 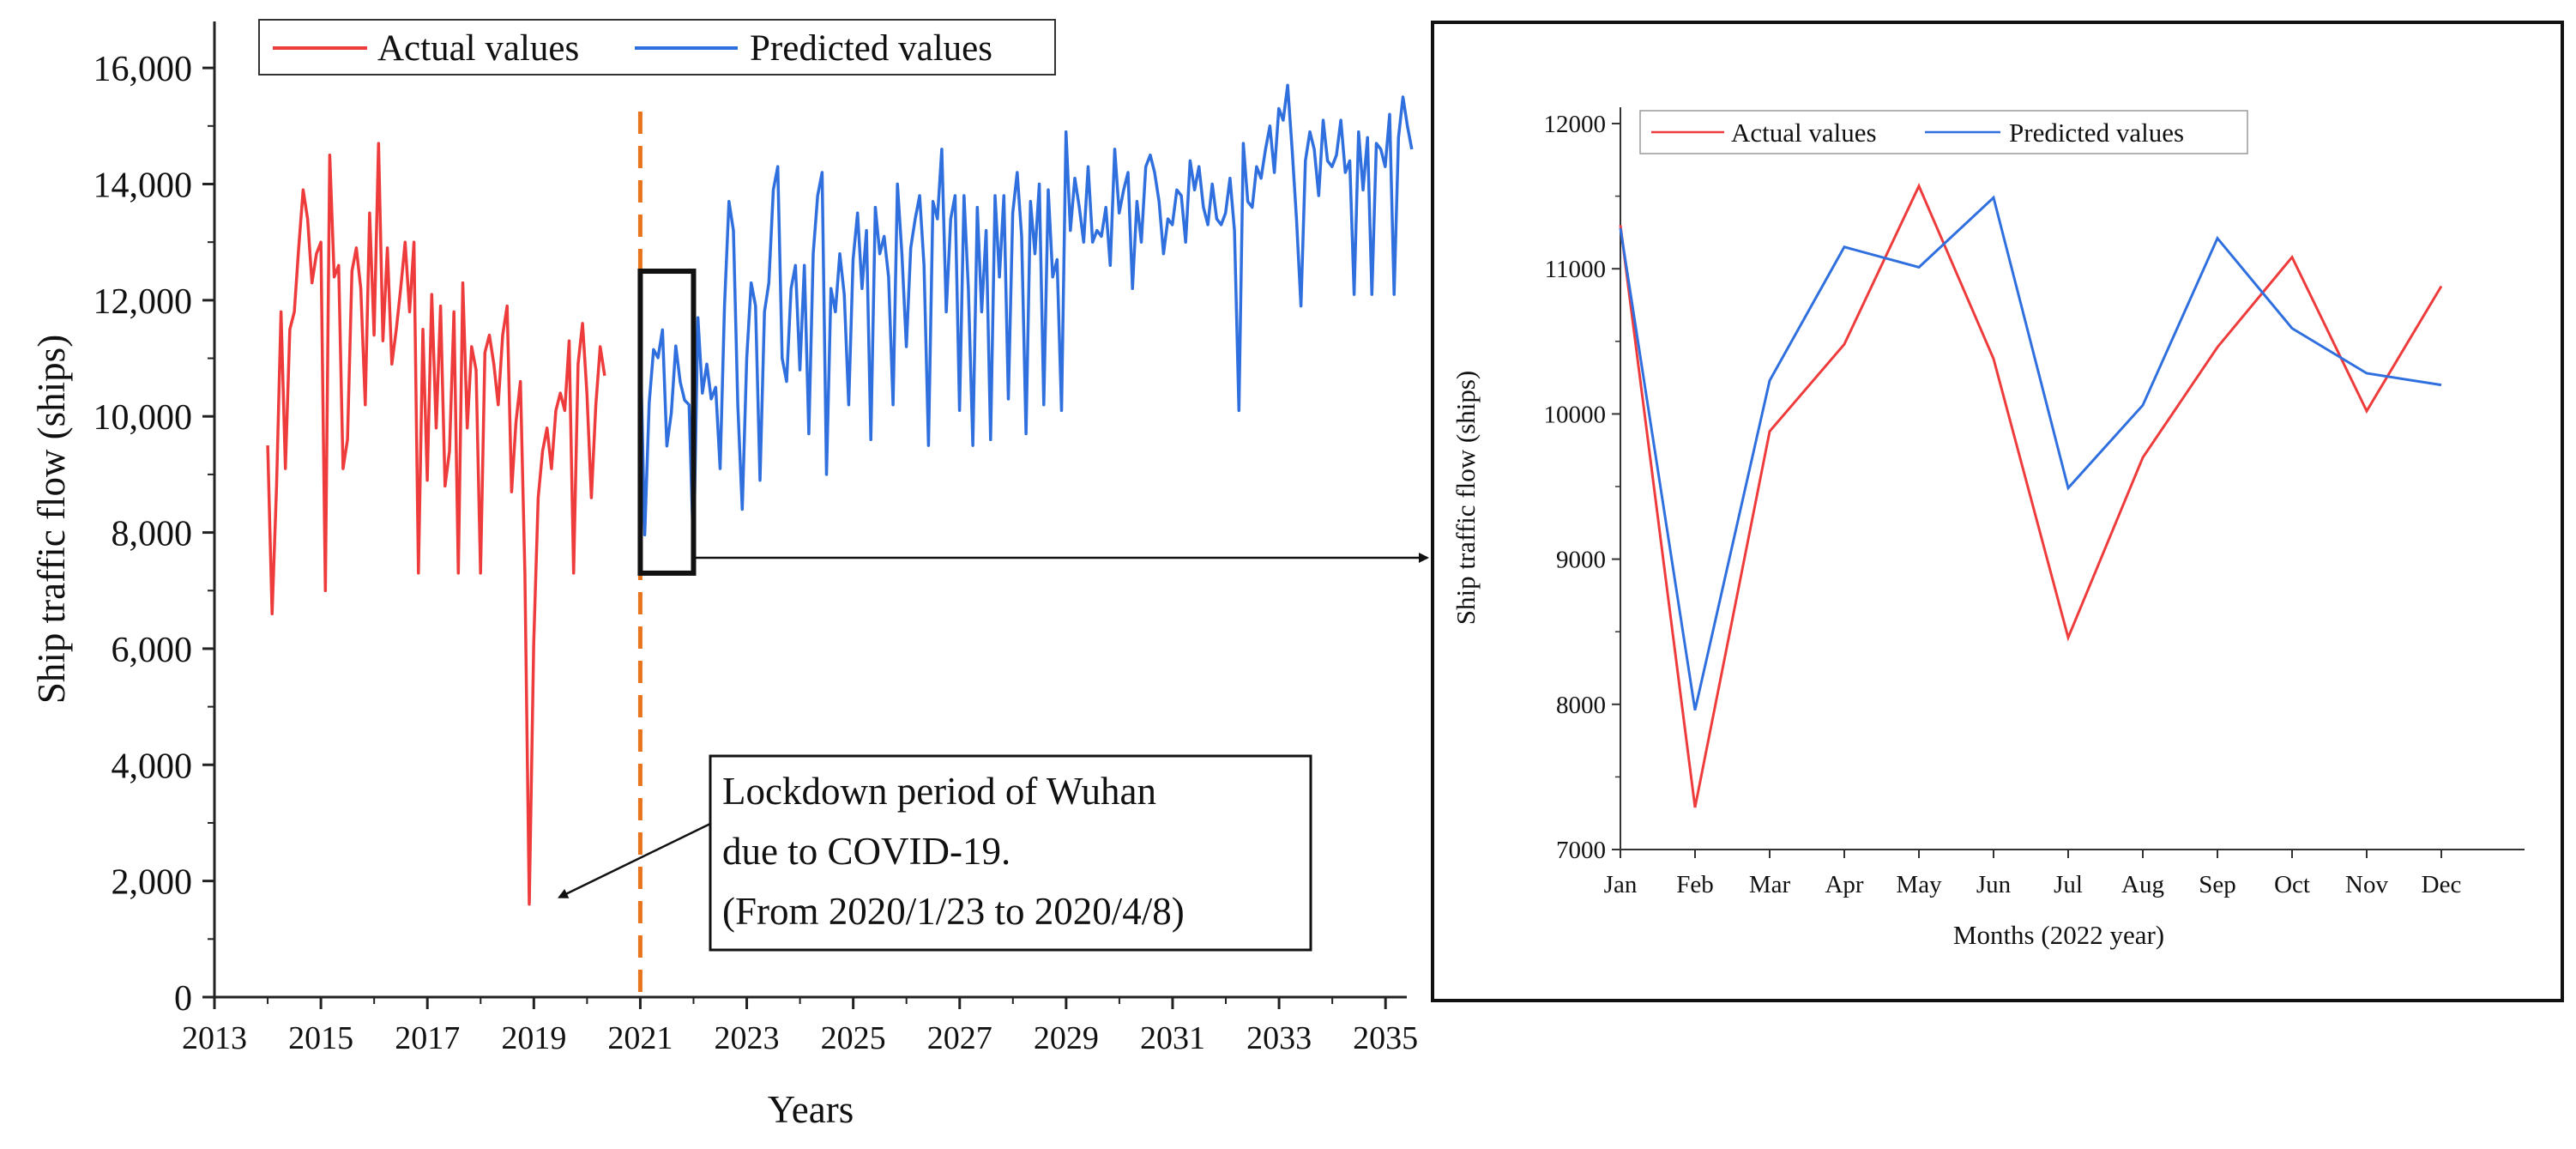 What do you see at coordinates (1385, 1038) in the screenshot?
I see `main-x-tick-label: 2035` at bounding box center [1385, 1038].